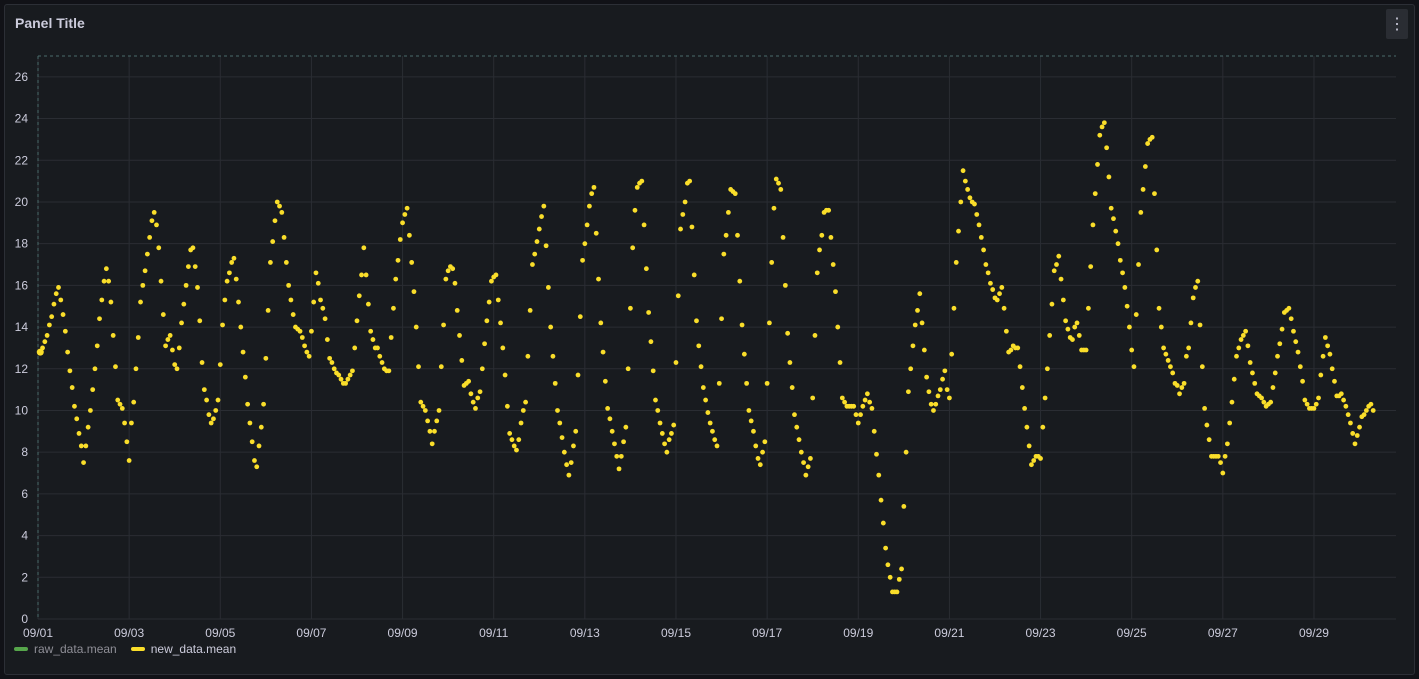 This screenshot has height=679, width=1419. Describe the element at coordinates (22, 369) in the screenshot. I see `y-tick-label: 12` at that location.